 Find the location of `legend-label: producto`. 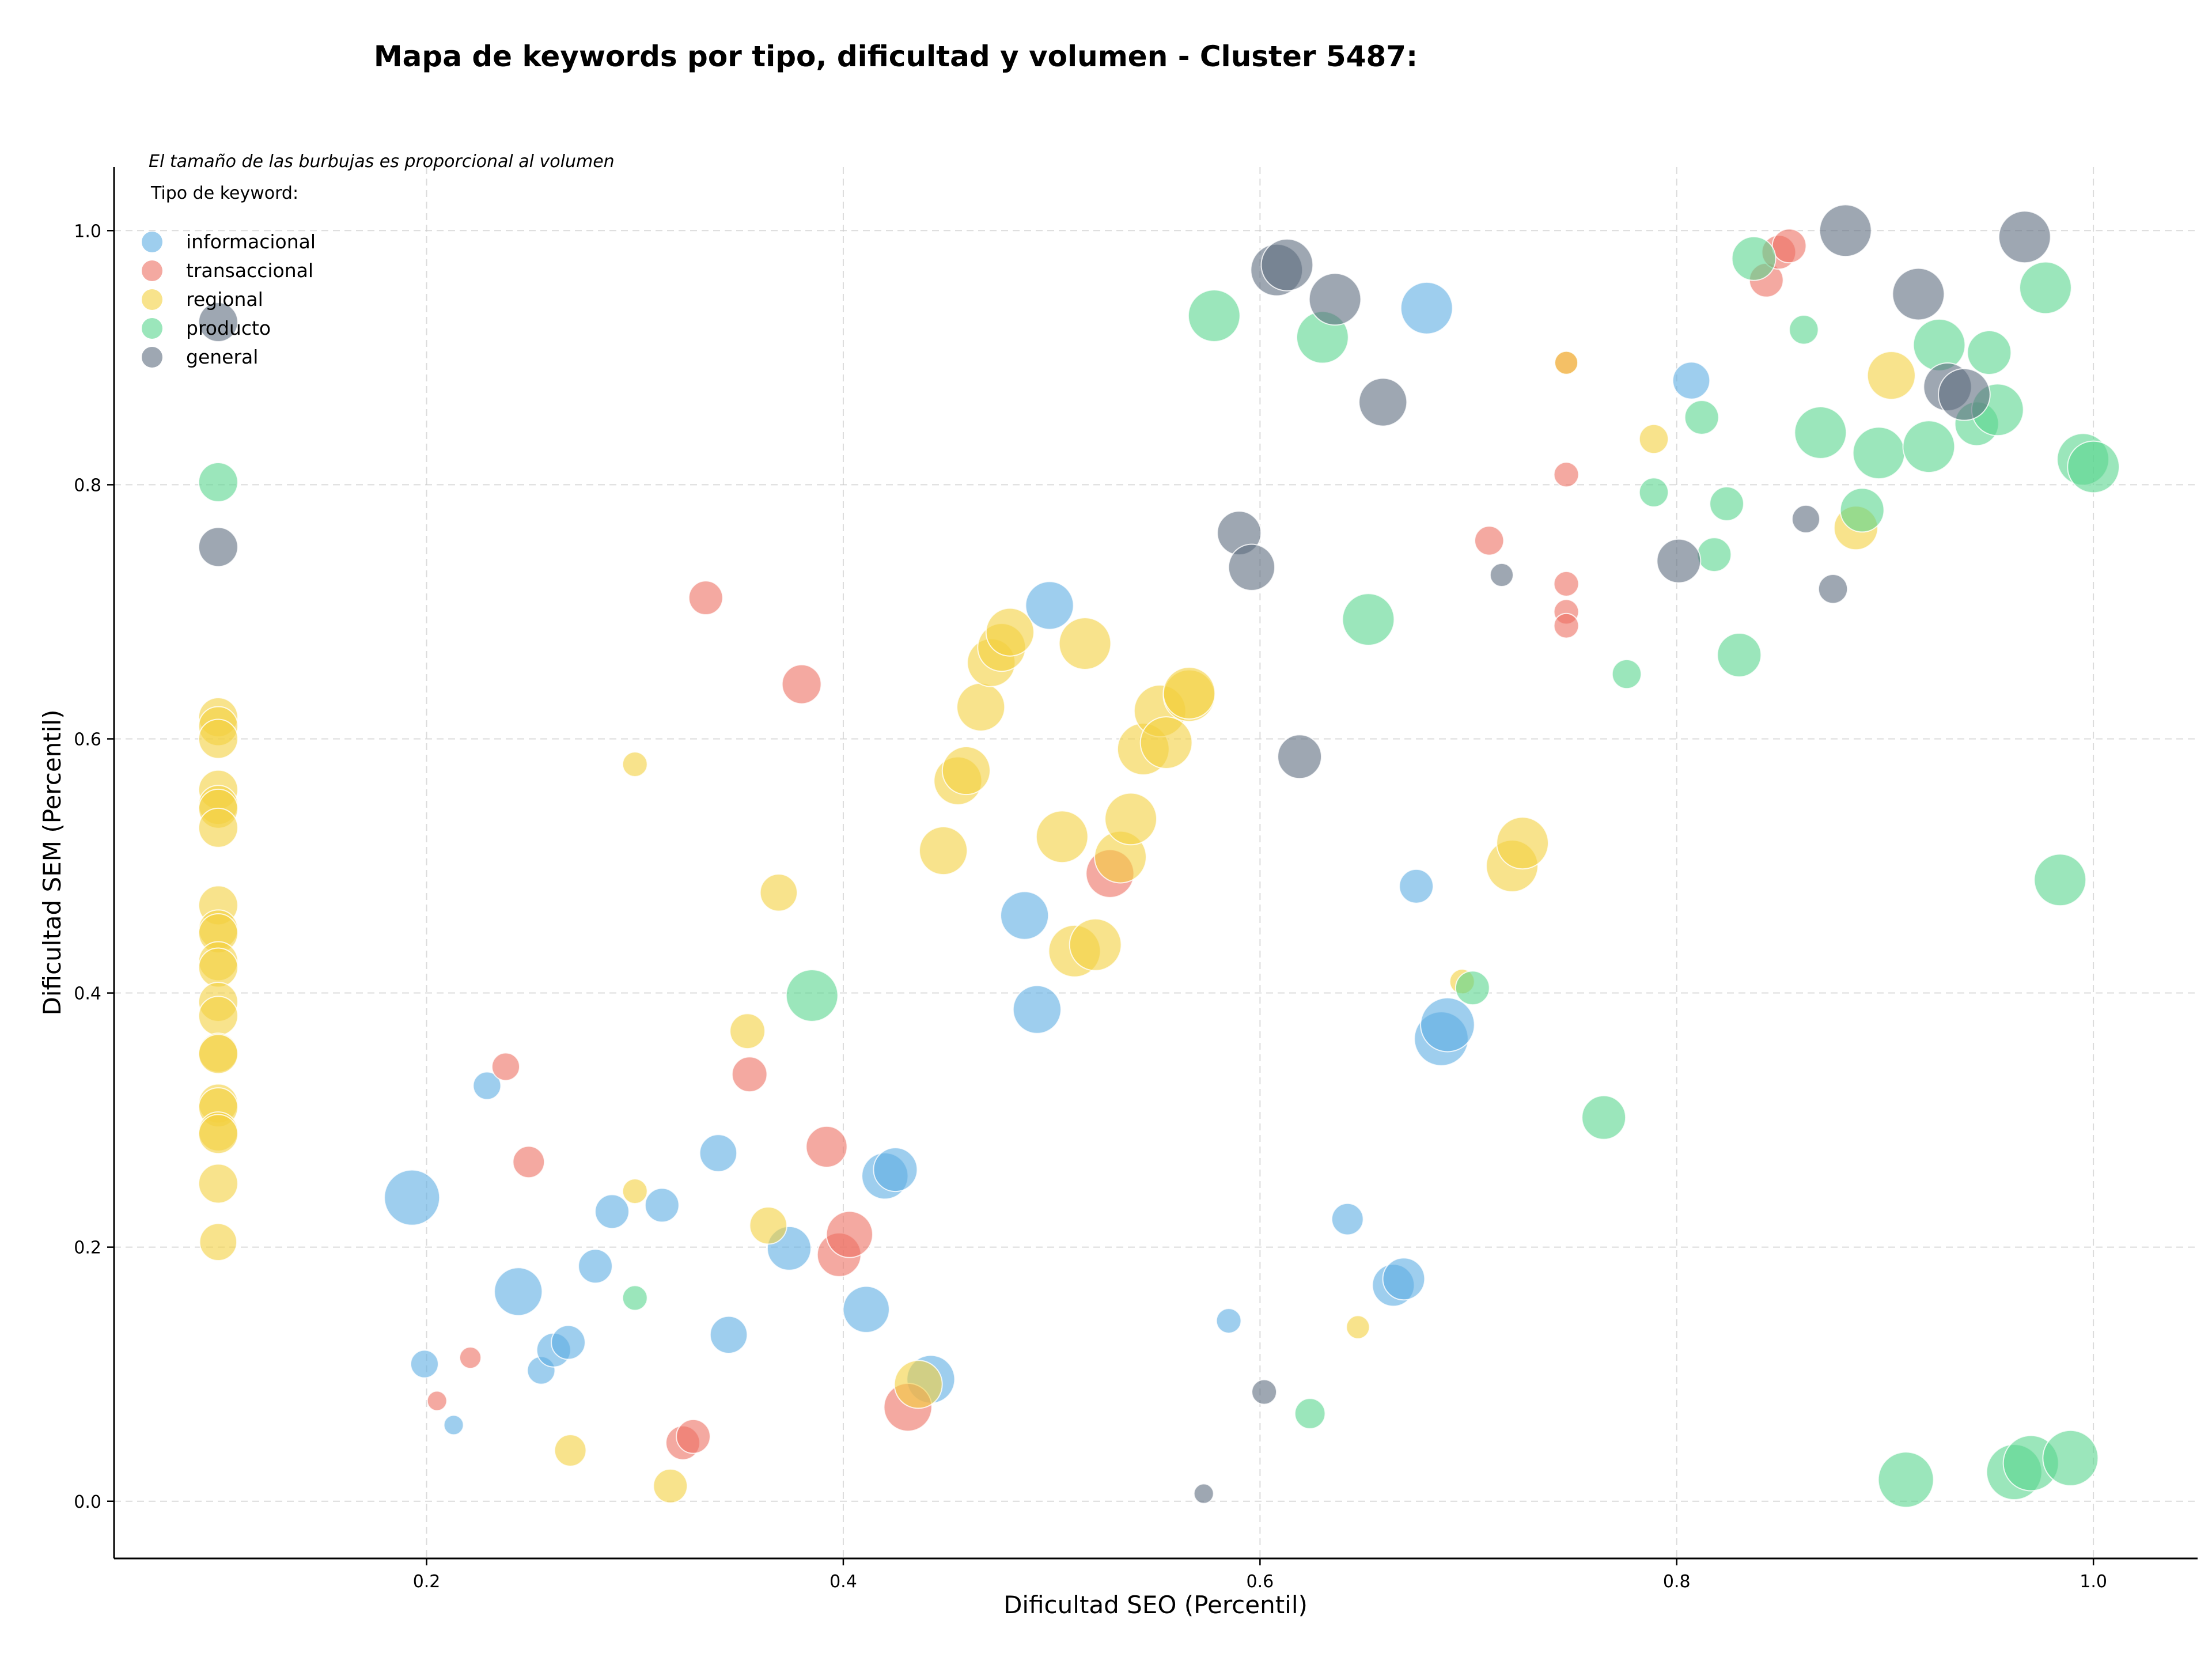

legend-label: producto is located at coordinates (228, 328).